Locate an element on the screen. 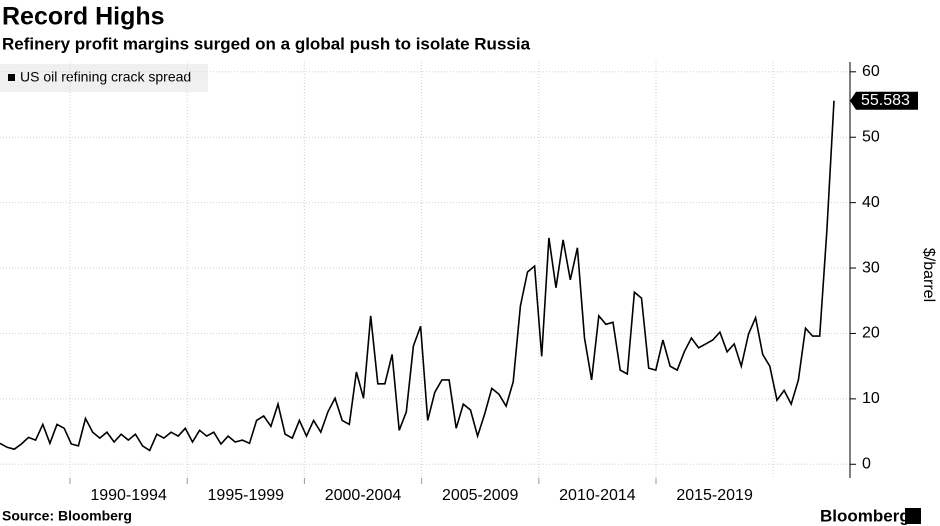  last-value-pointer is located at coordinates (884, 100).